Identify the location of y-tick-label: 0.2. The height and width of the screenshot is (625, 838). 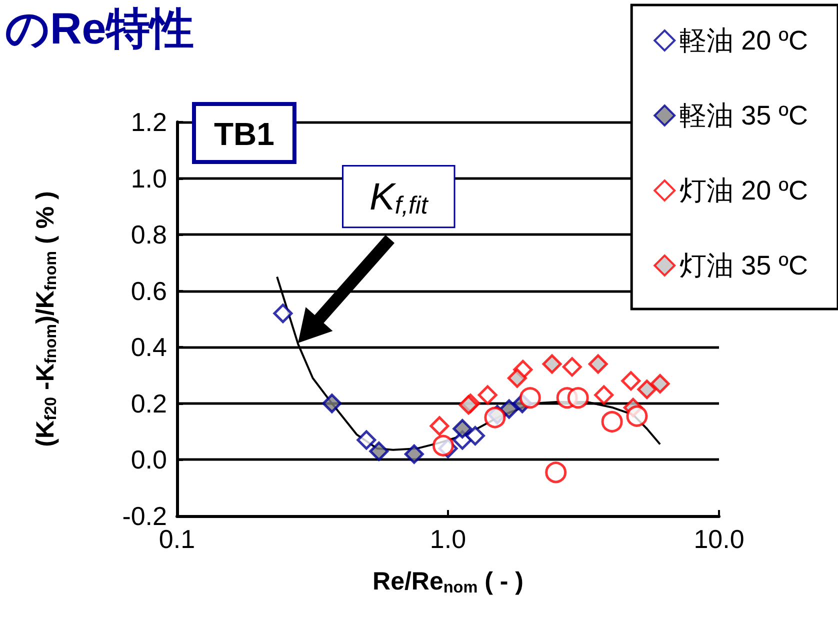
(148, 403).